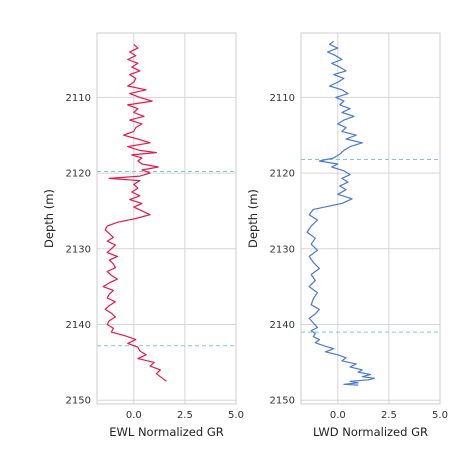 The width and height of the screenshot is (473, 455). What do you see at coordinates (78, 98) in the screenshot?
I see `ewl-y-tick-label: 2110` at bounding box center [78, 98].